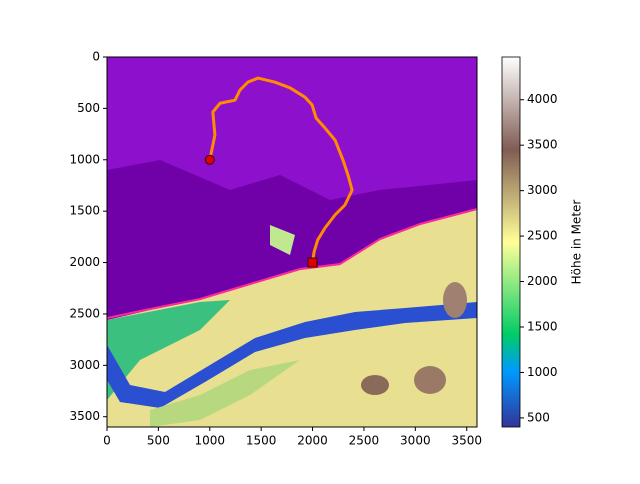  I want to click on colorbar-tick-label: 1000, so click(542, 372).